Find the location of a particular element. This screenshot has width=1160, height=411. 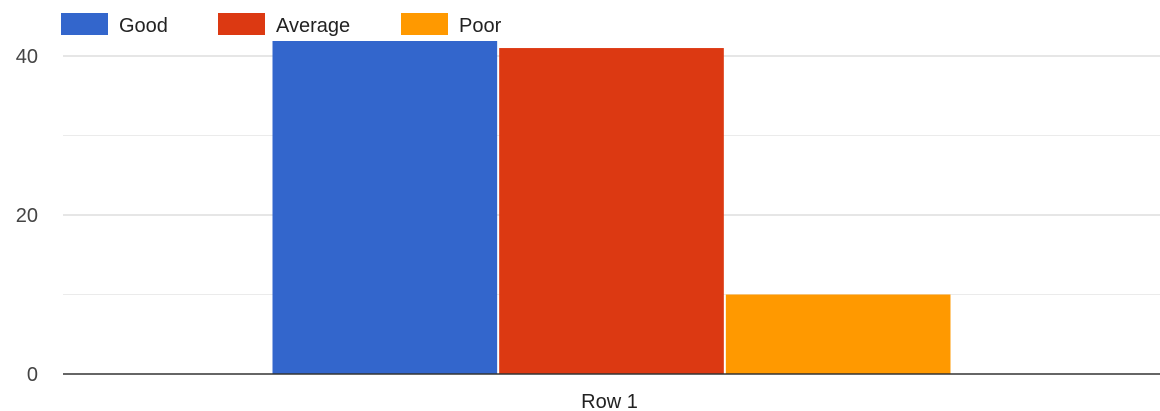

y-axis-tick-labels: 0 20 40 is located at coordinates (27, 216).